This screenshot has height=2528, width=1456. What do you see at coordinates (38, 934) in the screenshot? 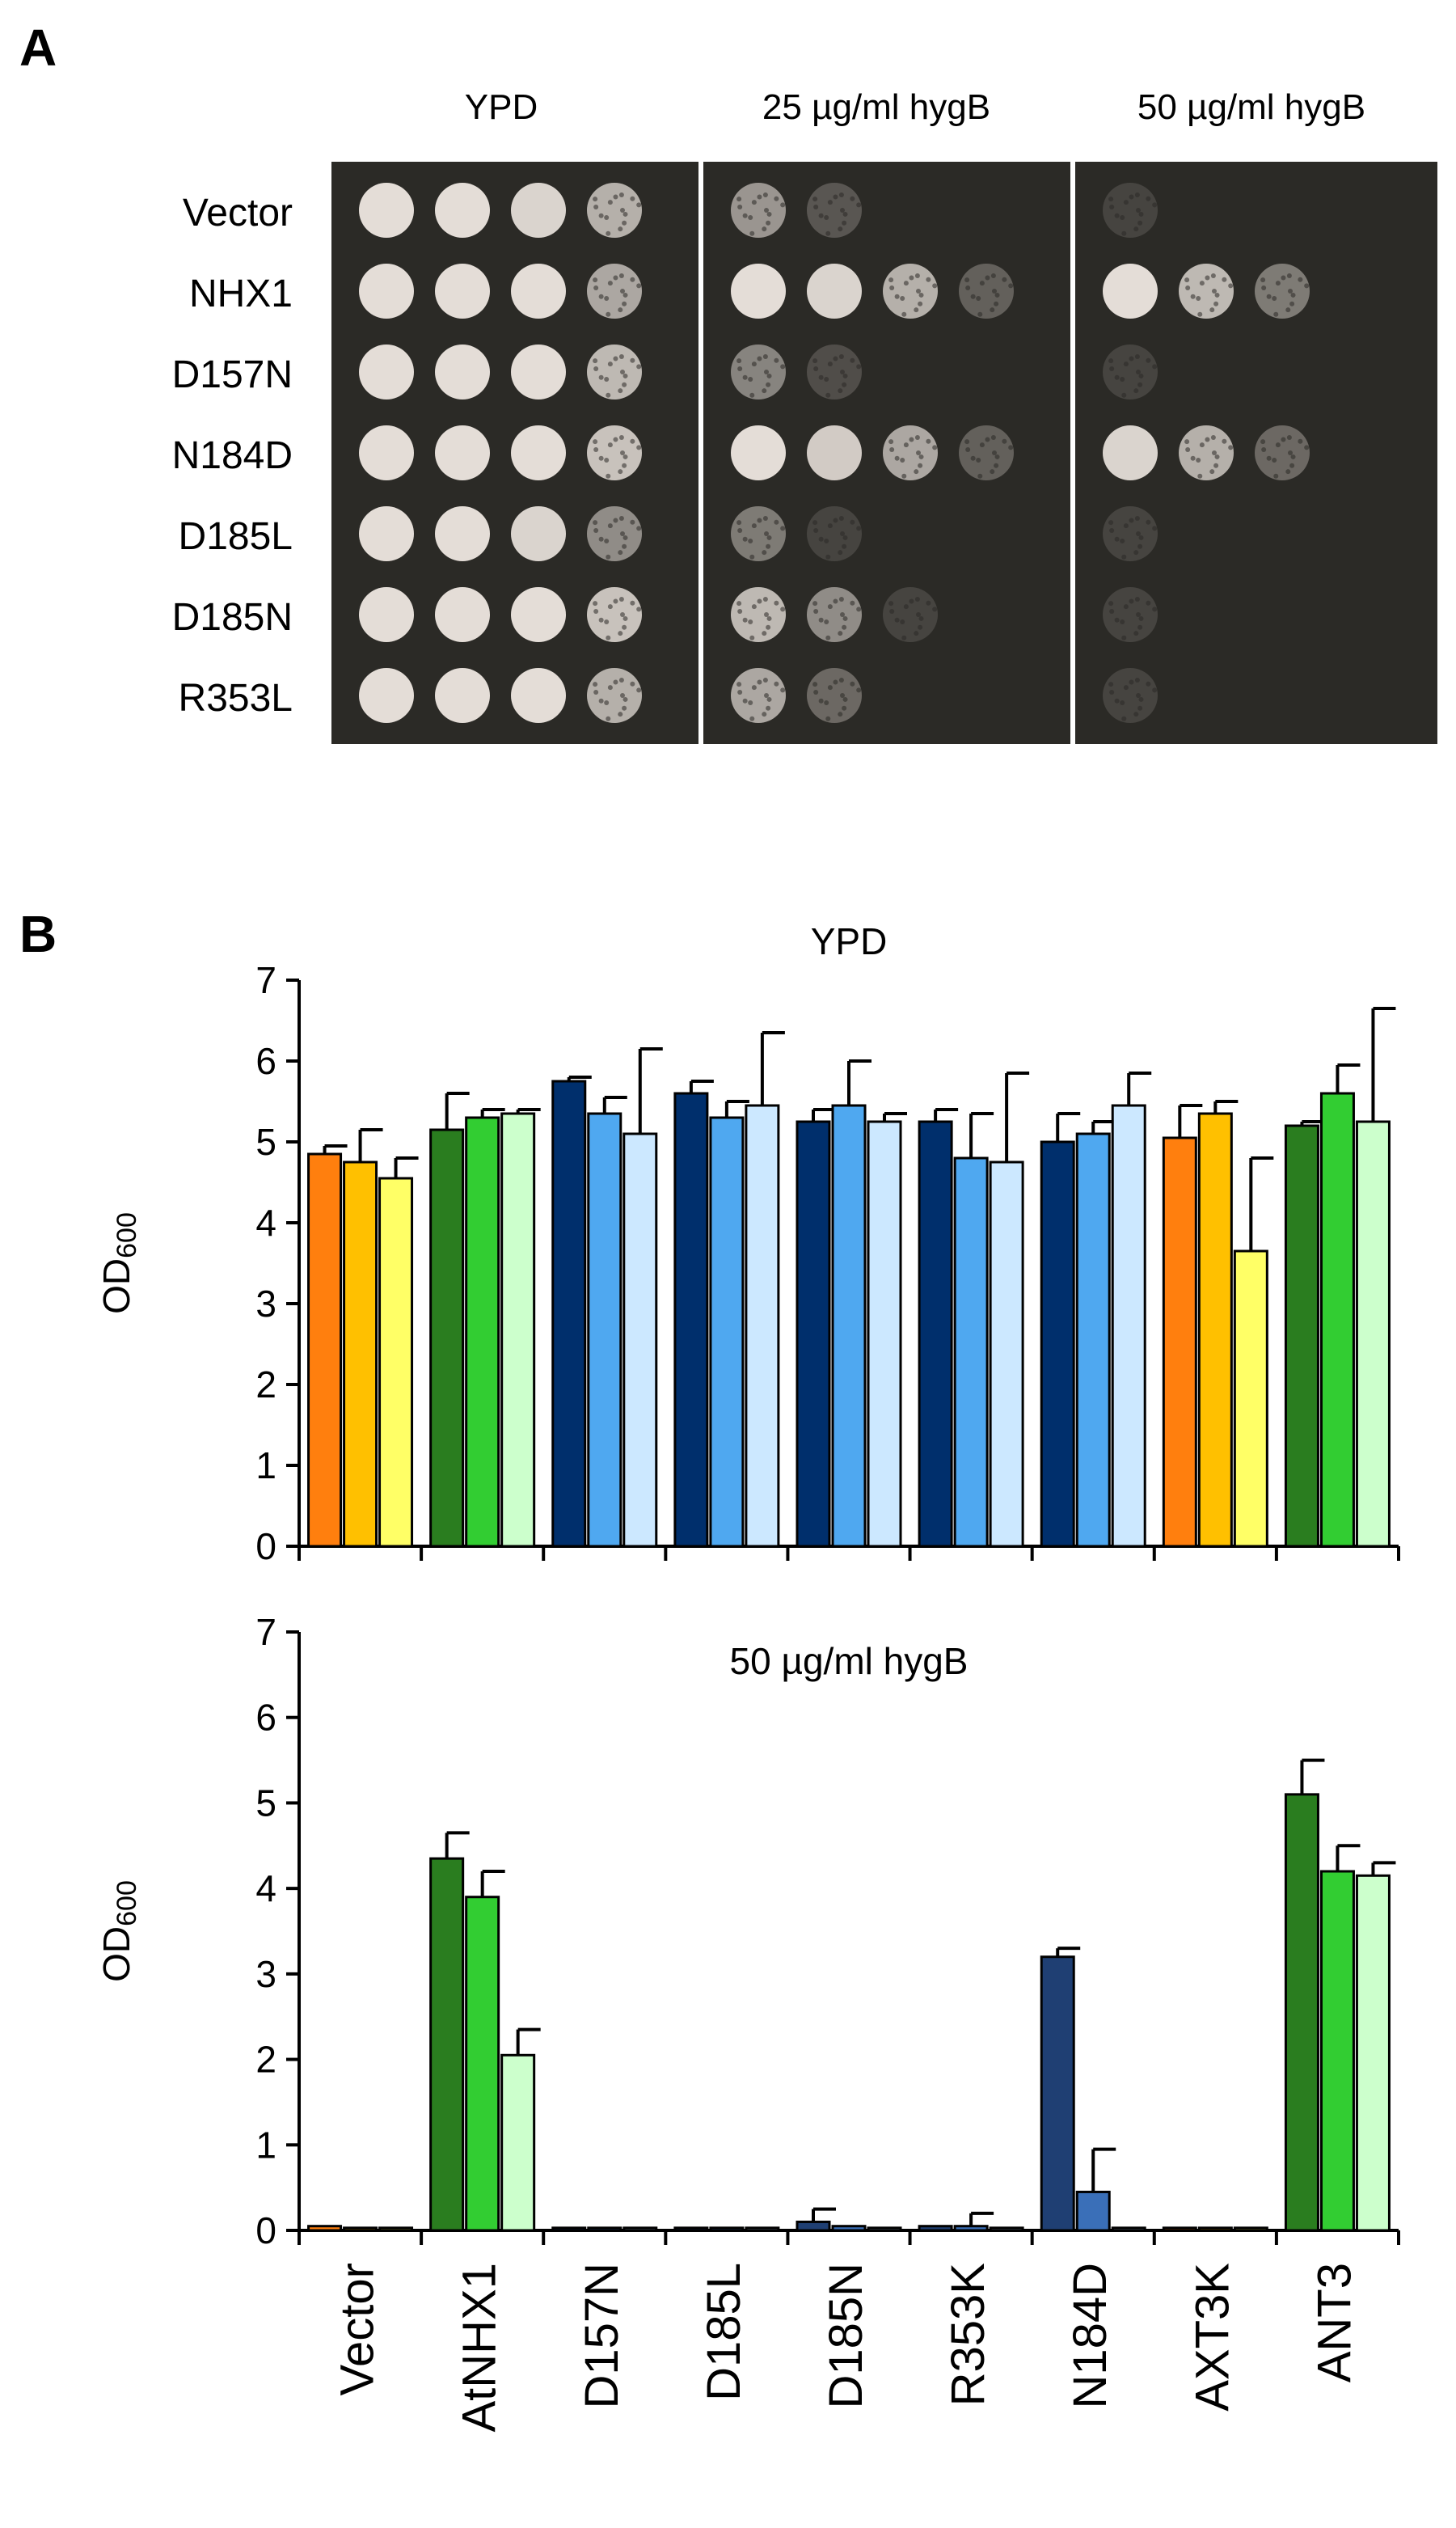
I see `panel-b-letter: B` at bounding box center [38, 934].